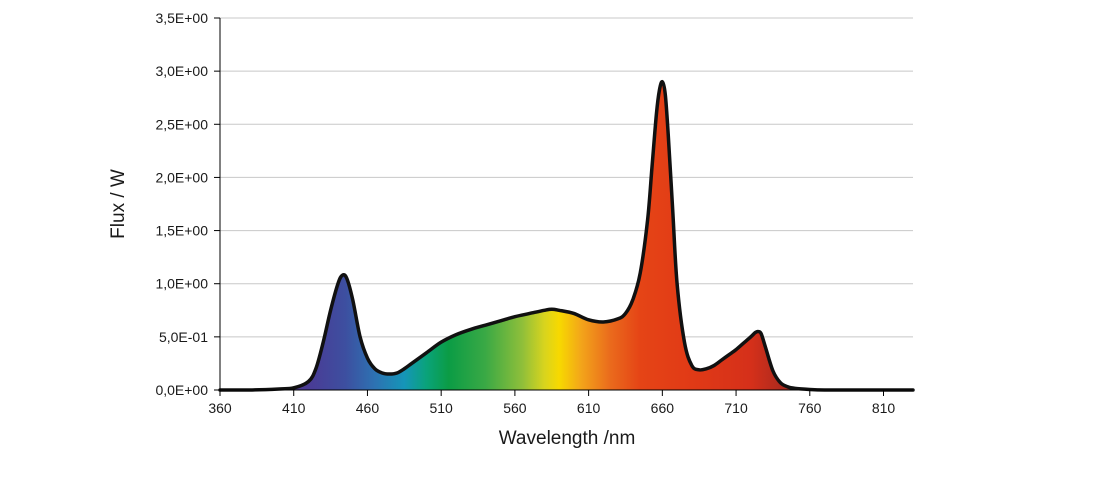  What do you see at coordinates (567, 438) in the screenshot?
I see `x-axis-title: Wavelength /nm` at bounding box center [567, 438].